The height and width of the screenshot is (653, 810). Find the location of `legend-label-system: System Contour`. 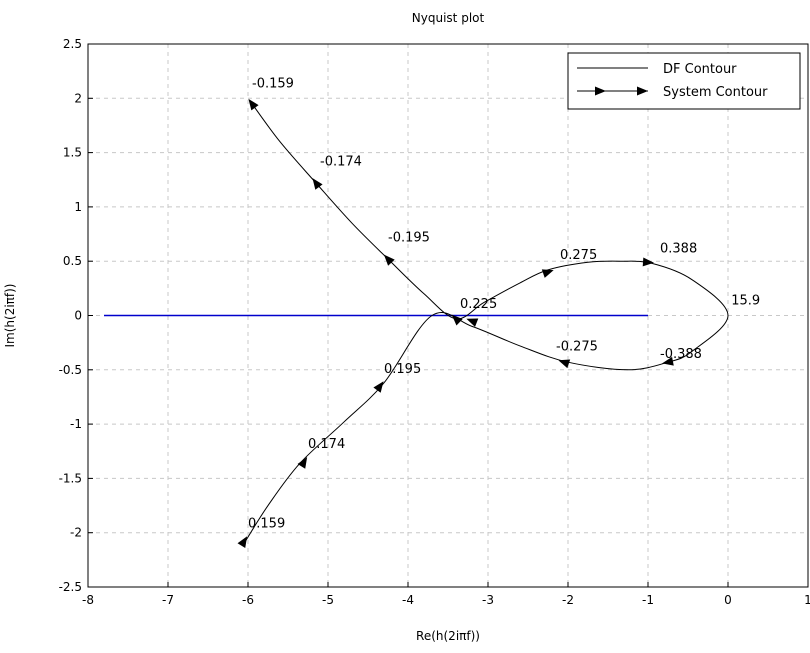

legend-label-system: System Contour is located at coordinates (715, 92).